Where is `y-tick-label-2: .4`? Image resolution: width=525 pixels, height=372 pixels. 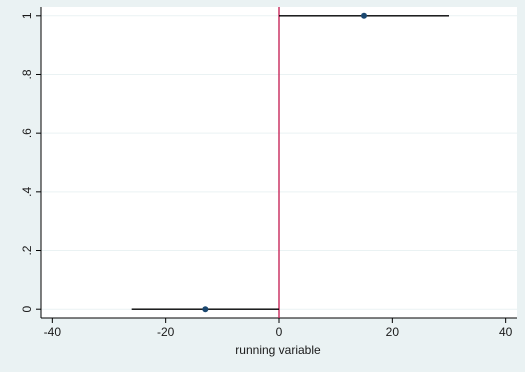
y-tick-label-2: .4 is located at coordinates (27, 192).